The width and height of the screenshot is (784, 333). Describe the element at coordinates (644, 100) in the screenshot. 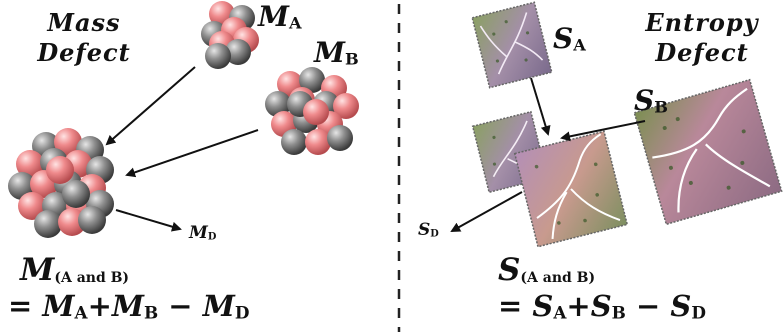

I see `label-sb-main: S` at that location.